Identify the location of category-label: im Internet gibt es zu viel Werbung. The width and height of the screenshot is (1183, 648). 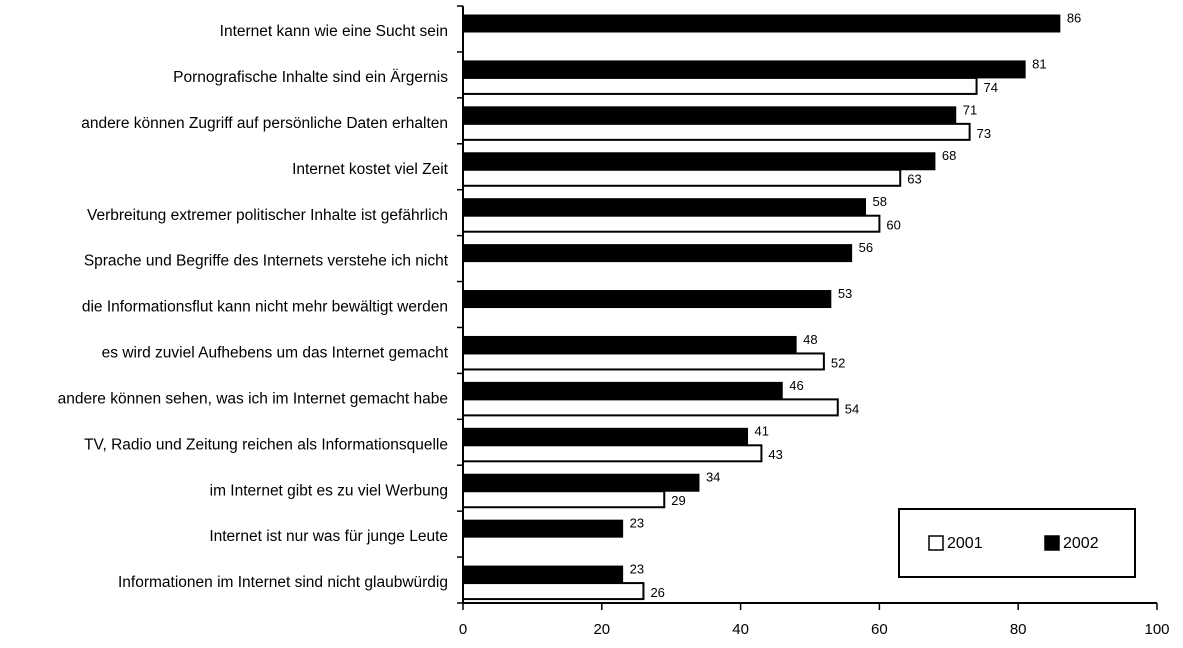
(329, 490).